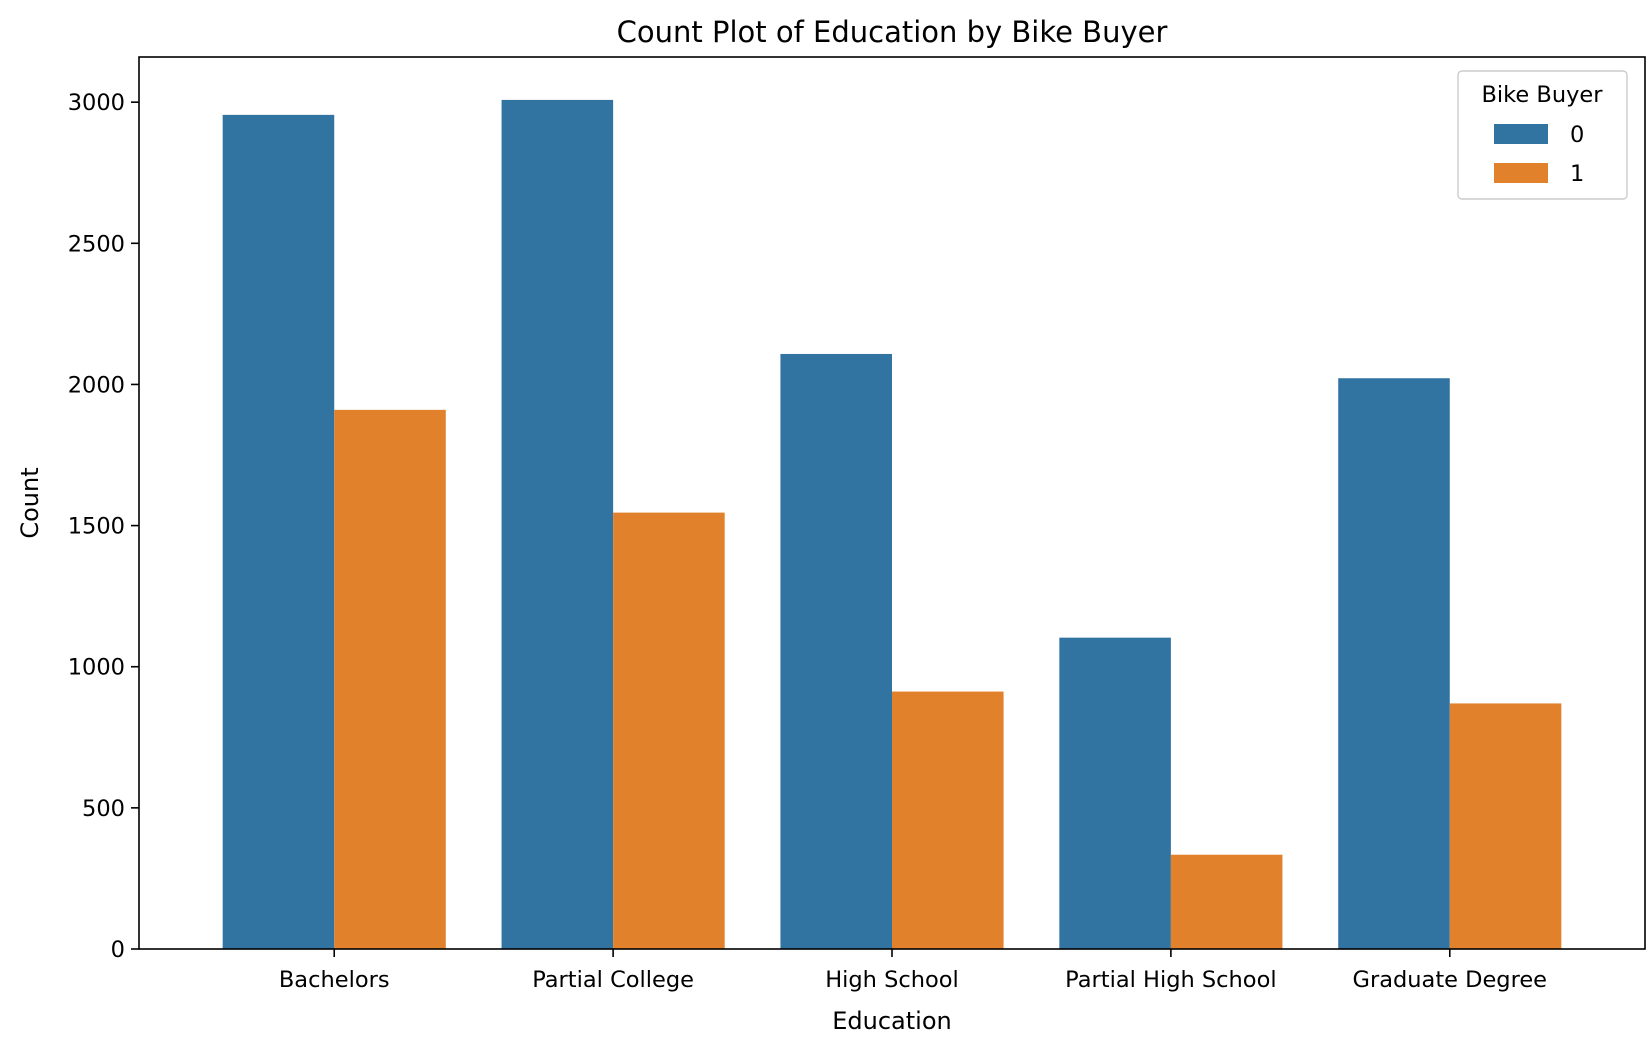 This screenshot has height=1046, width=1649. Describe the element at coordinates (96, 527) in the screenshot. I see `y-tick-label-1500: 1500` at that location.